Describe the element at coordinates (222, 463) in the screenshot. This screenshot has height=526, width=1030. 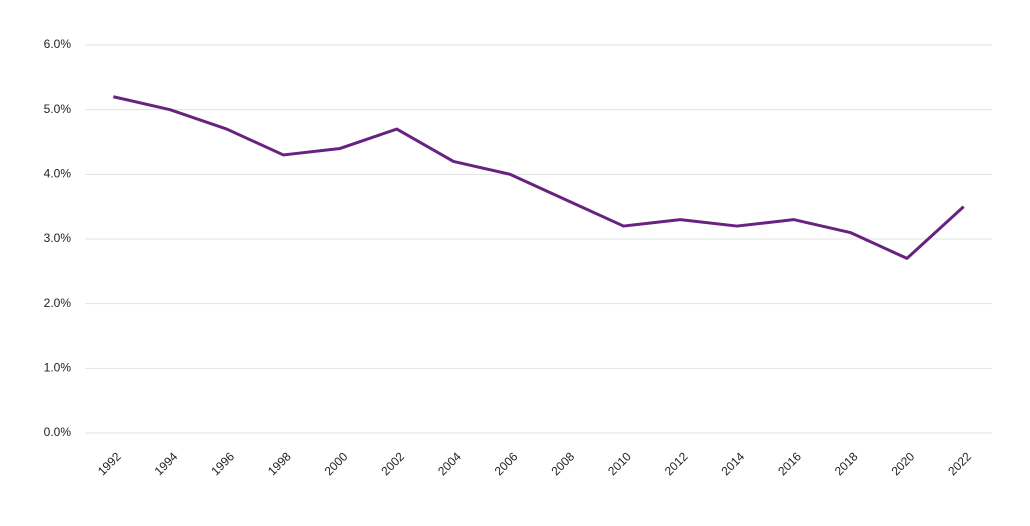
I see `x-tick-label: 1996` at that location.